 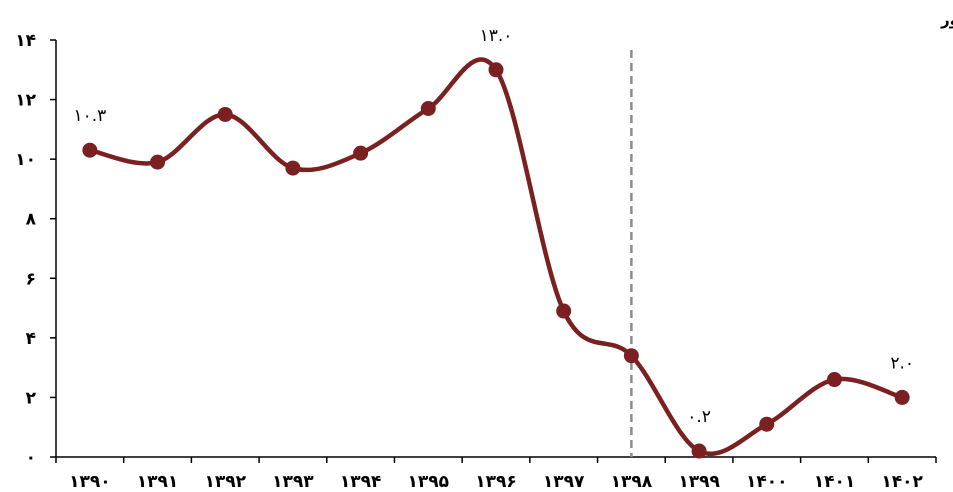 What do you see at coordinates (564, 482) in the screenshot?
I see `x-tick-label: ۱۳۹۷` at bounding box center [564, 482].